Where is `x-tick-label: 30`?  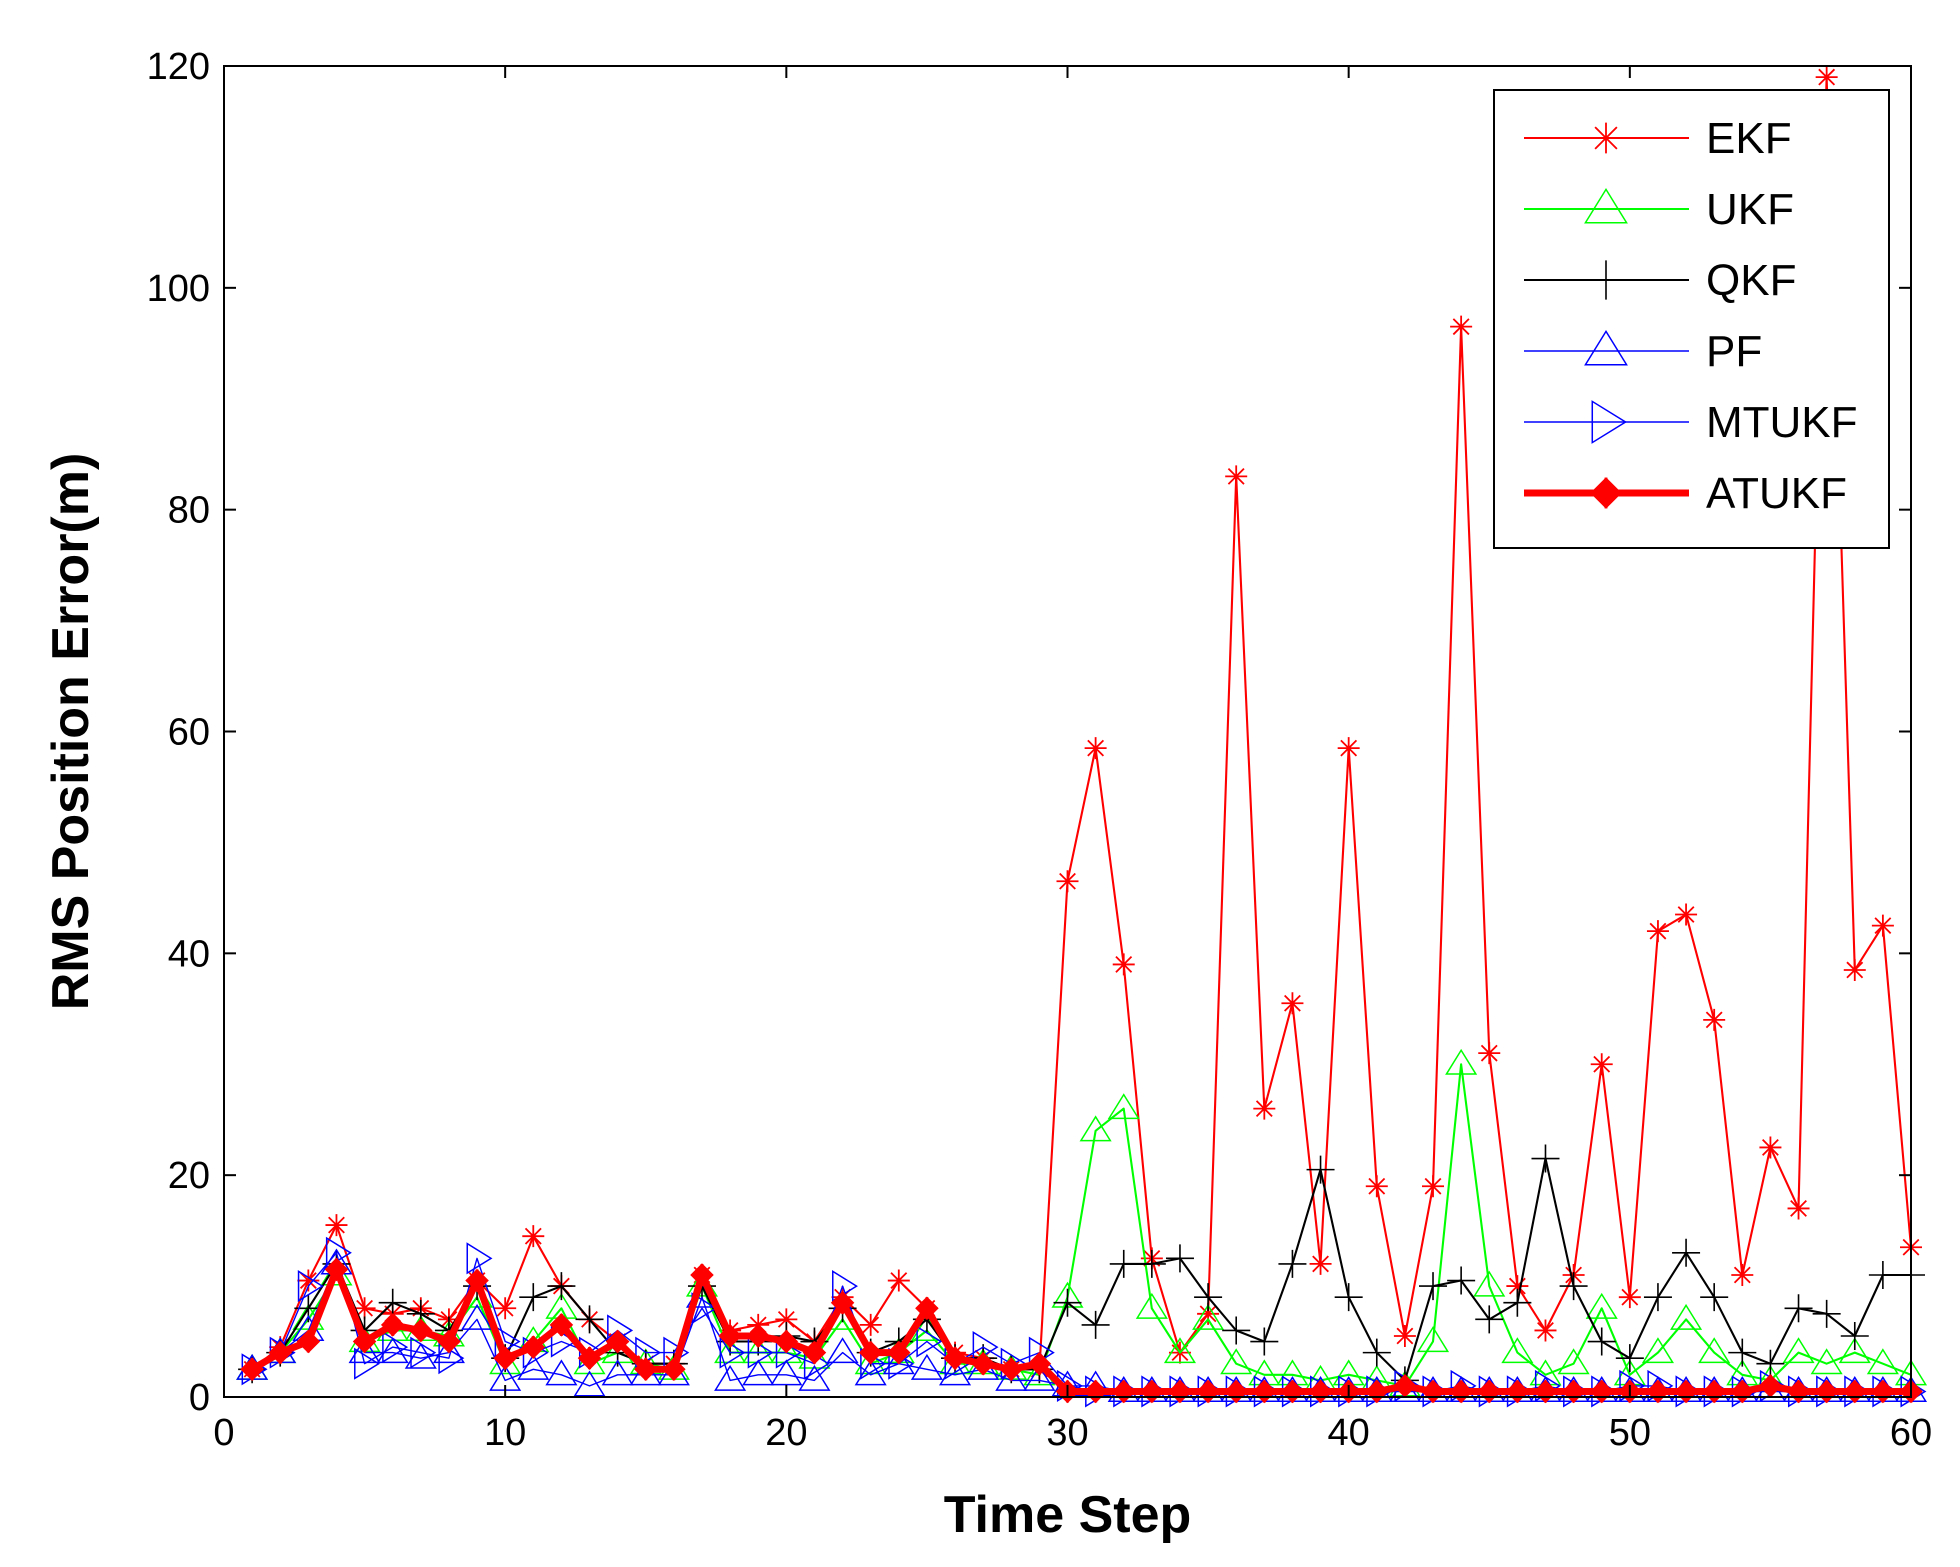 x-tick-label: 30 is located at coordinates (1067, 1433).